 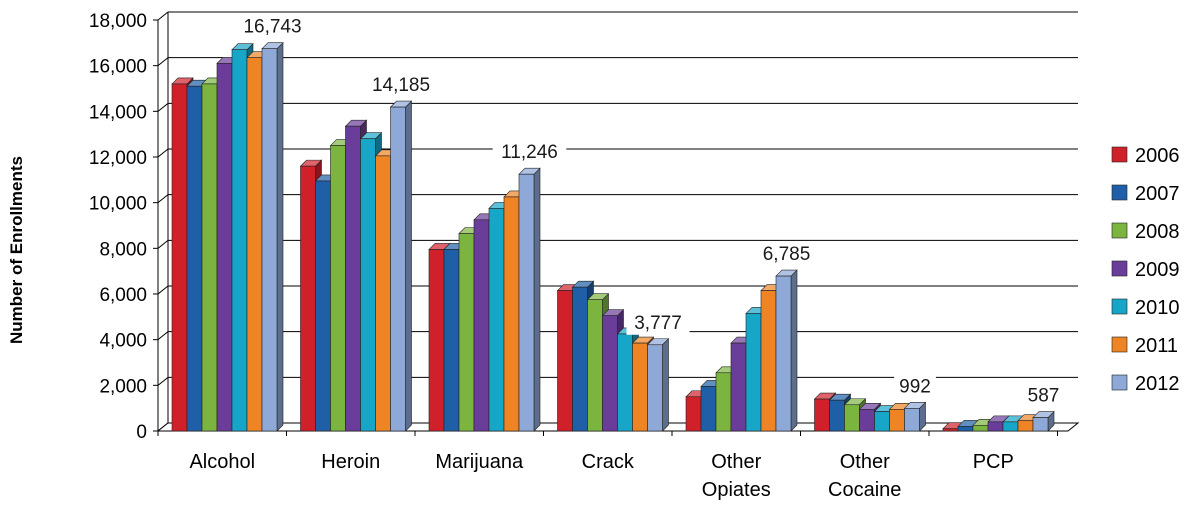 I want to click on data-label: 6,785, so click(x=787, y=254).